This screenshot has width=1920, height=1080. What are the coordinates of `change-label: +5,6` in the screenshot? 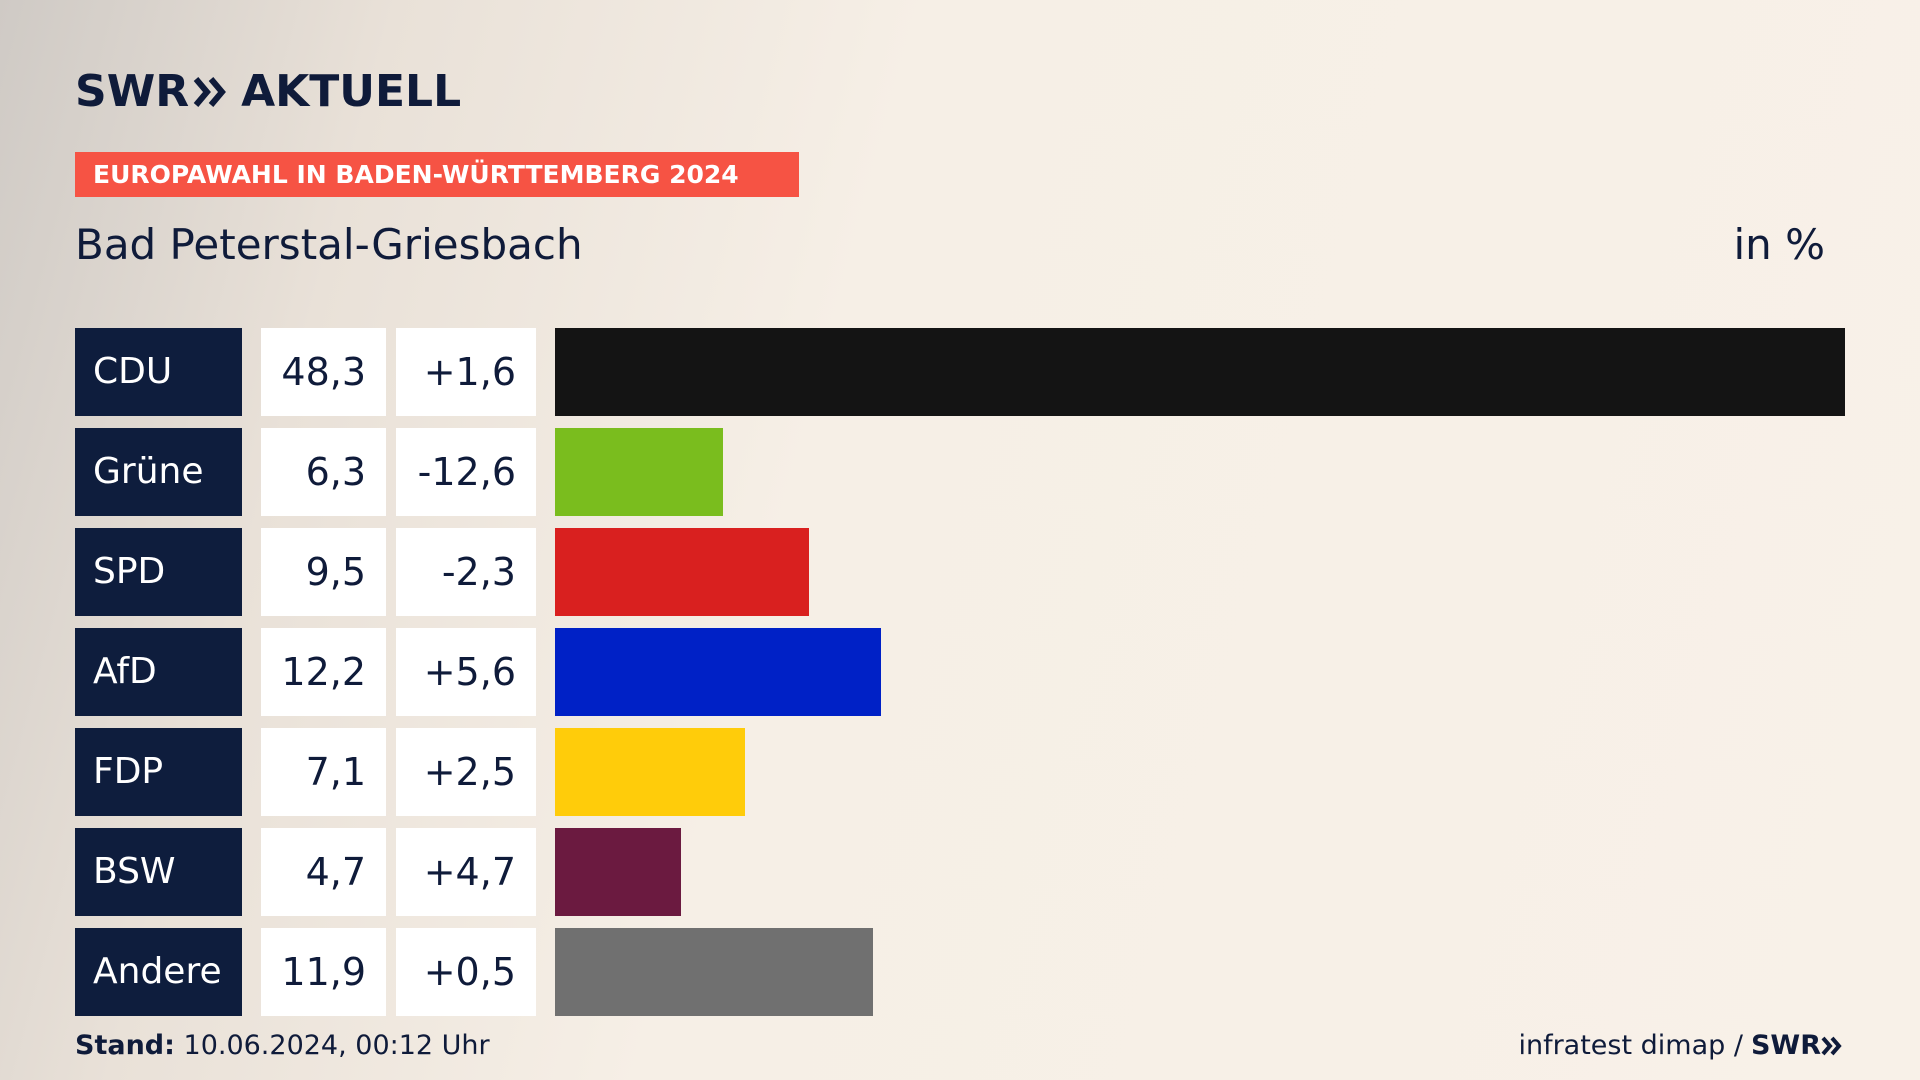 It's located at (466, 672).